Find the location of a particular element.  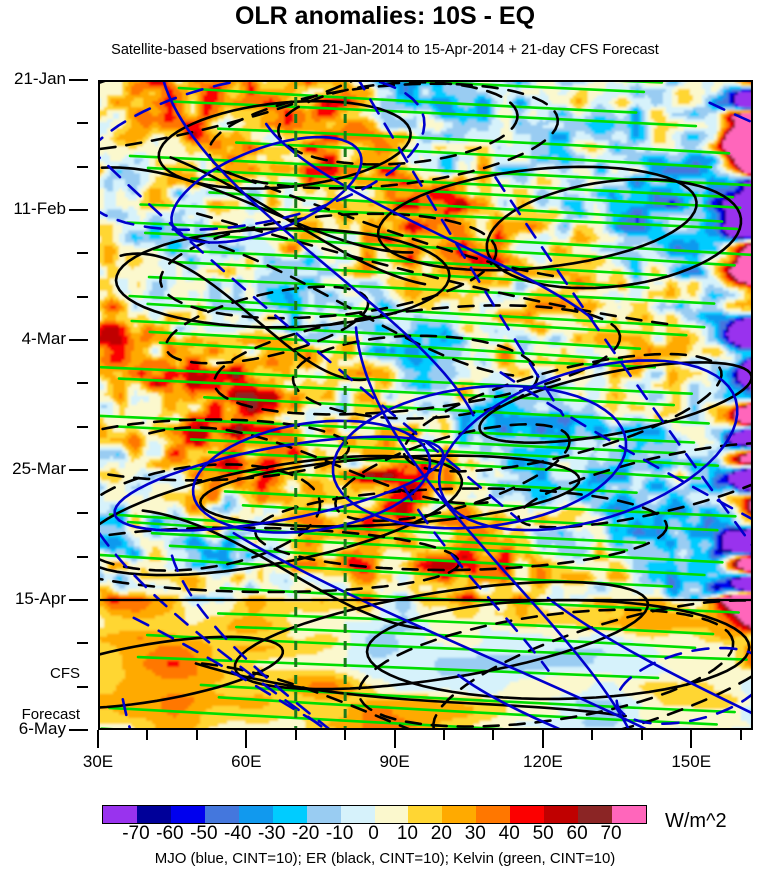

x-axis-label: 60E is located at coordinates (246, 761).